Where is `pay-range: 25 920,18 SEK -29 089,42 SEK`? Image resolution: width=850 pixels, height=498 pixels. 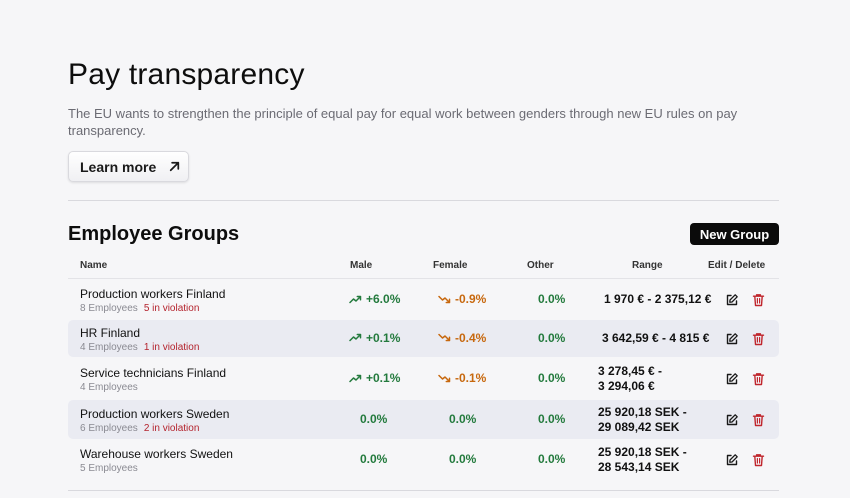
pay-range: 25 920,18 SEK -29 089,42 SEK is located at coordinates (642, 420).